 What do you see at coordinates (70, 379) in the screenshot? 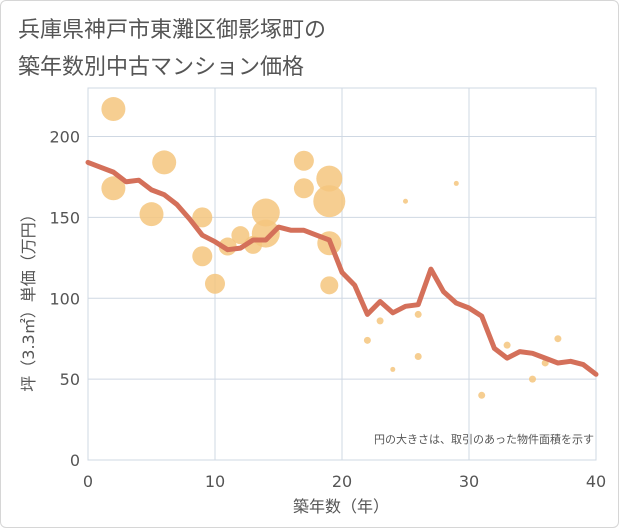
I see `y-tick-label: 50` at bounding box center [70, 379].